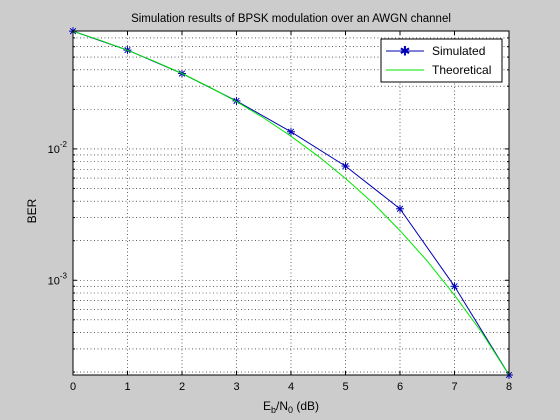 The height and width of the screenshot is (420, 560). I want to click on legend-simulated-marker: ✱, so click(405, 51).